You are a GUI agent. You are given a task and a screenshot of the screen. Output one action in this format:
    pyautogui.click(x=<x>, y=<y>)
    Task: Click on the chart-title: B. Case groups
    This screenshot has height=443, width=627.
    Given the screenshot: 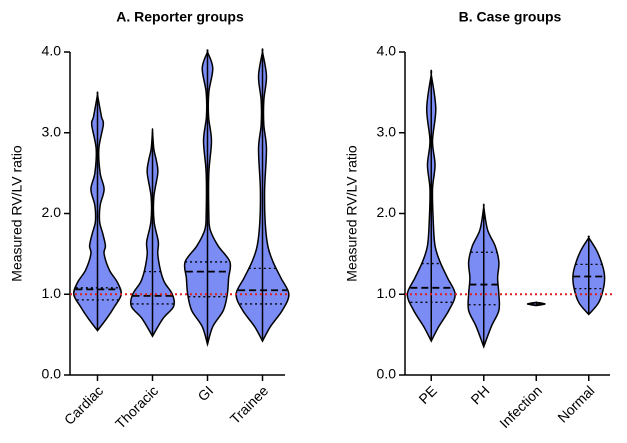 What is the action you would take?
    pyautogui.click(x=510, y=17)
    